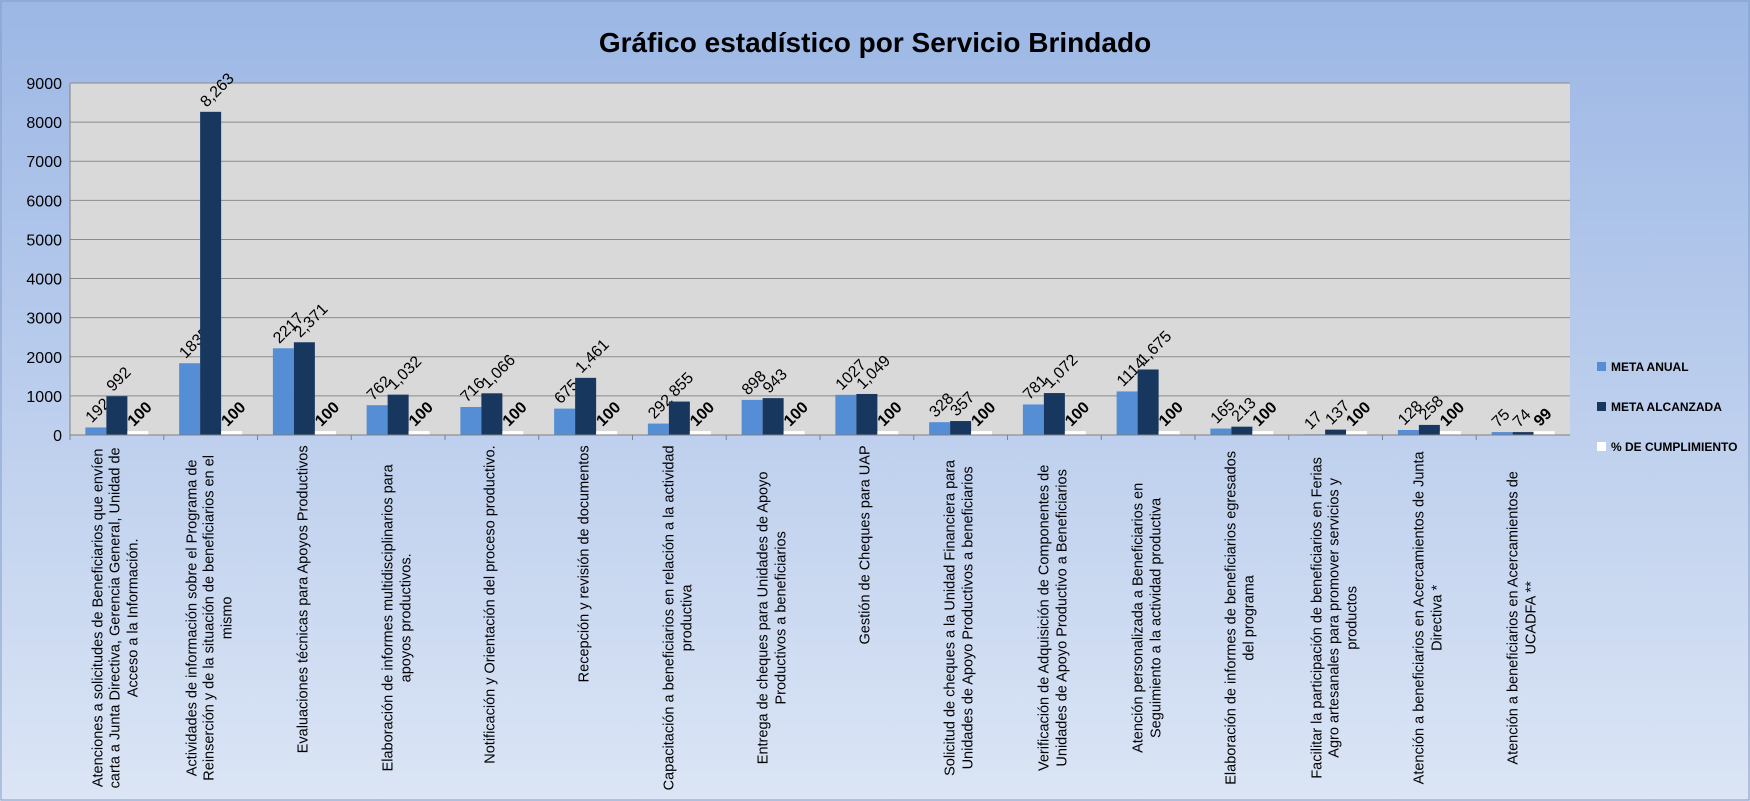 The height and width of the screenshot is (801, 1750). Describe the element at coordinates (44, 319) in the screenshot. I see `y-tick-label: 3000` at that location.